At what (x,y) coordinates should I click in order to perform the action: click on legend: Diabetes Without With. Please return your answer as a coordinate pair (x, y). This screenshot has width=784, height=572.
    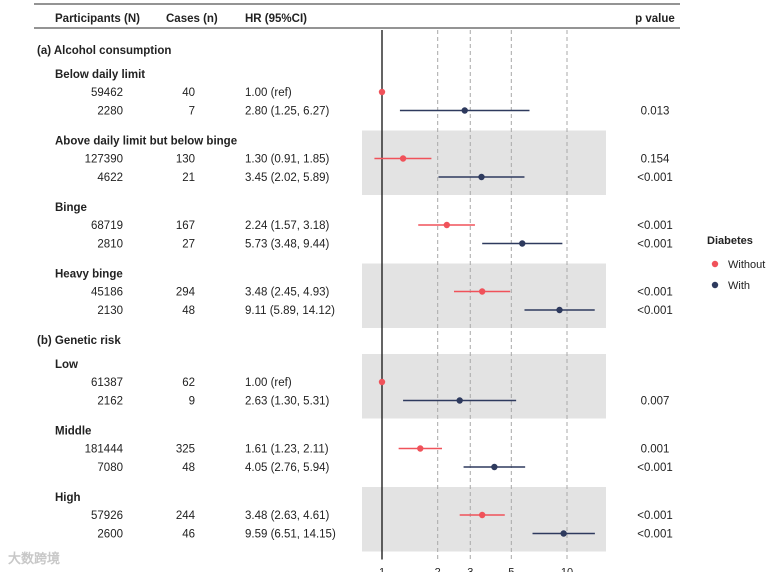
    Looking at the image, I should click on (736, 263).